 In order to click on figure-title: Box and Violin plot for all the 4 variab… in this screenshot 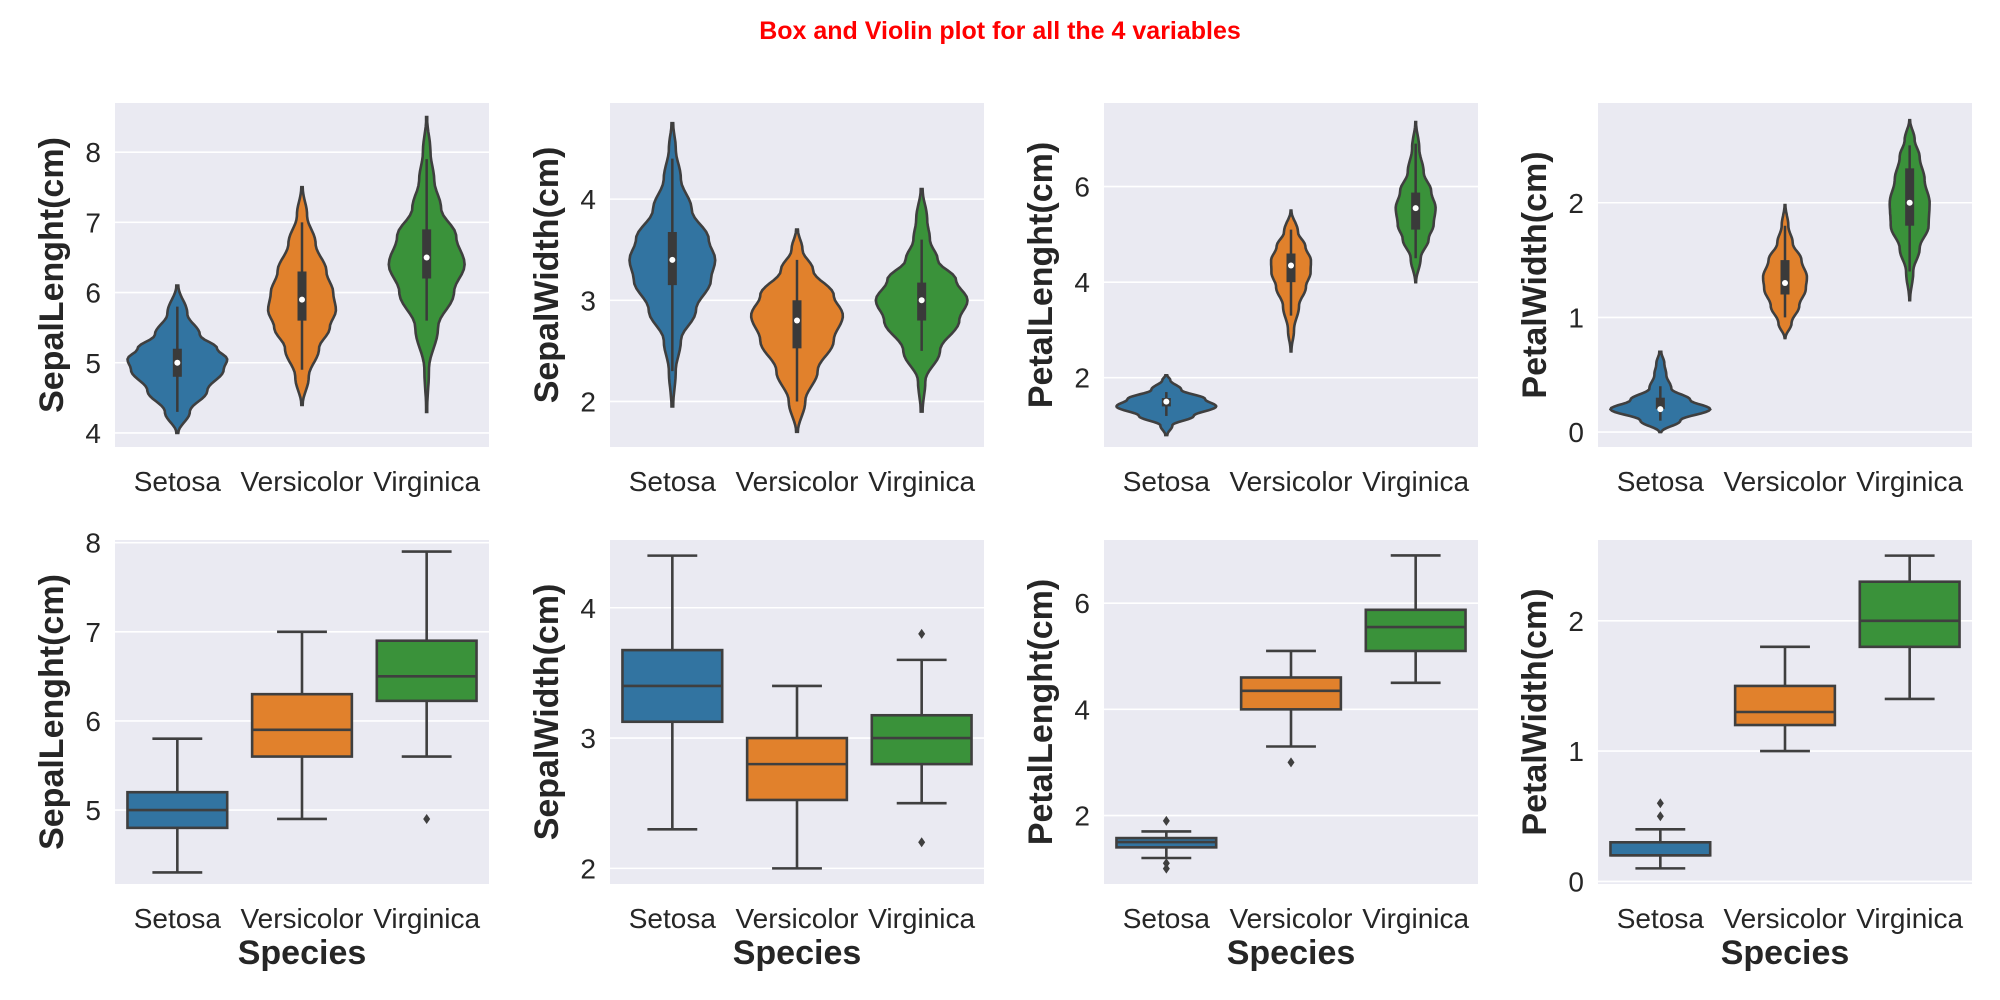, I will do `click(1000, 31)`.